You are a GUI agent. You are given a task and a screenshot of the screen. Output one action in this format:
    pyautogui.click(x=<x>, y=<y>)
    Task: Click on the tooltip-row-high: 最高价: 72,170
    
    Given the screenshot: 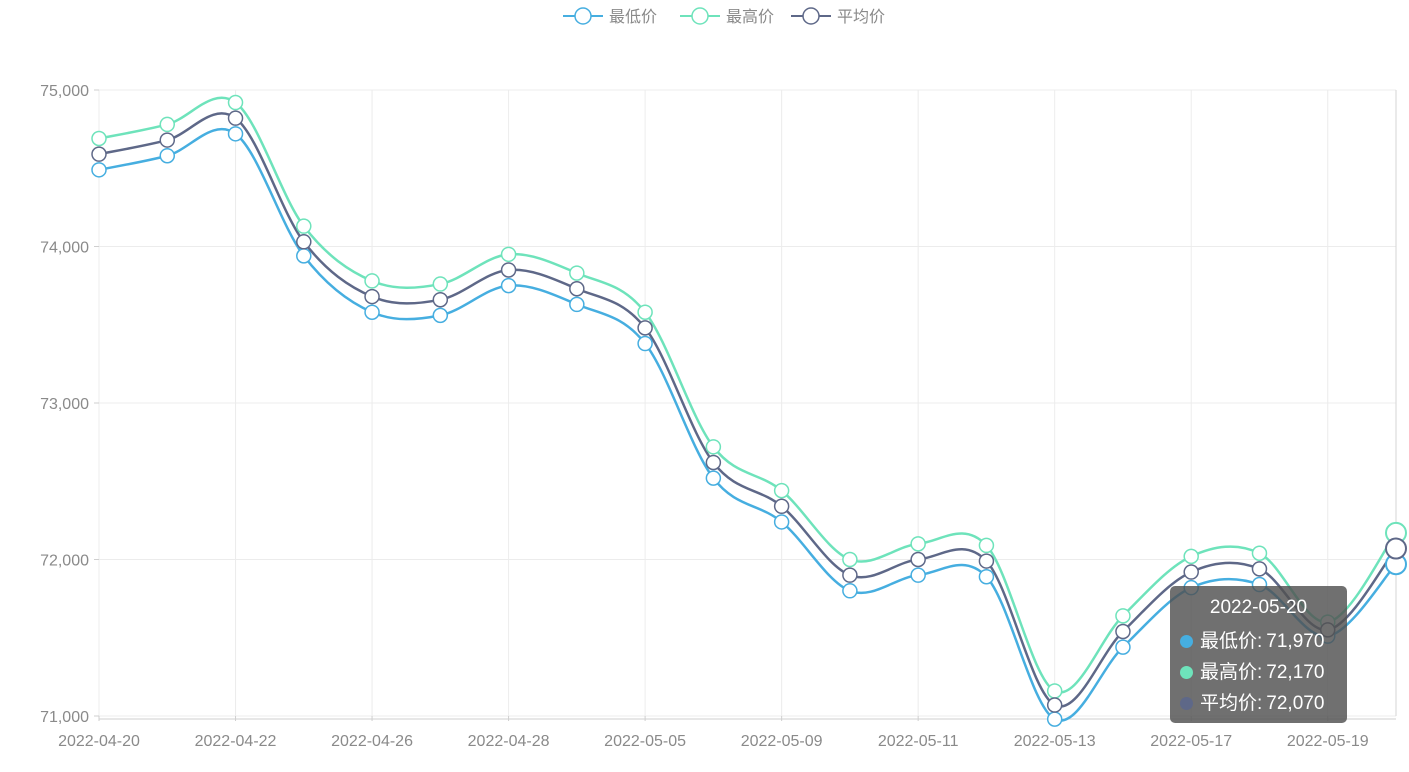 What is the action you would take?
    pyautogui.click(x=1263, y=672)
    